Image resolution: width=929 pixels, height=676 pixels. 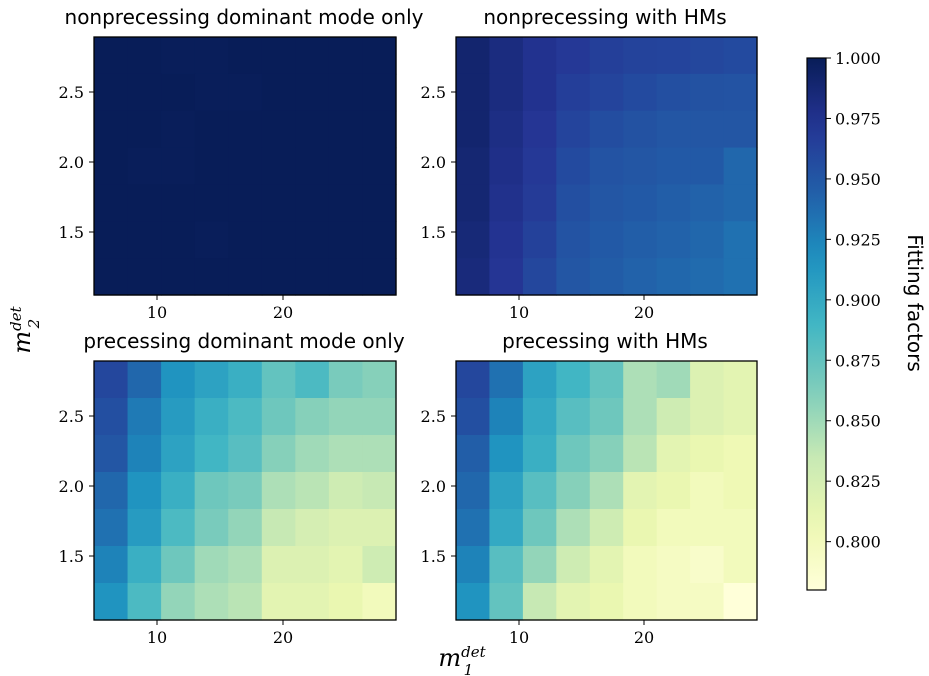 What do you see at coordinates (604, 17) in the screenshot?
I see `panel-title: nonprecessing with HMs` at bounding box center [604, 17].